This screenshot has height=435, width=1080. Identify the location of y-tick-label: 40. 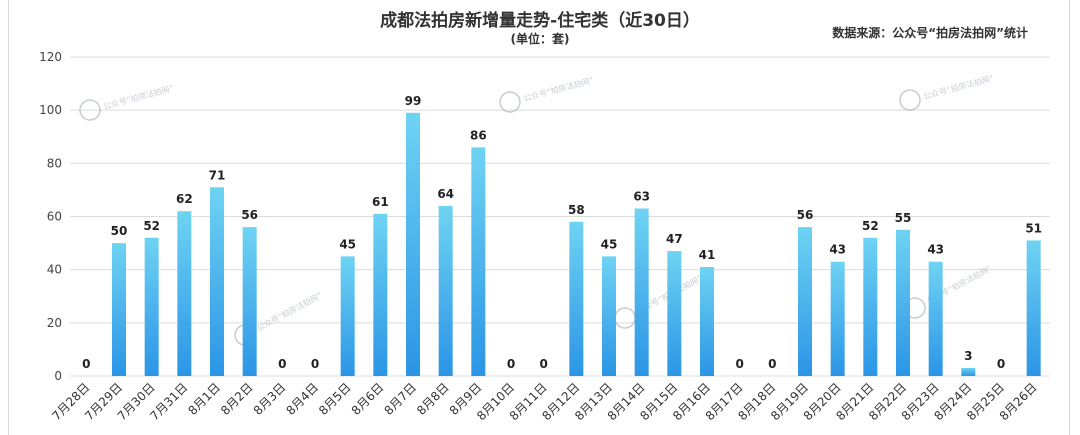
(54, 270).